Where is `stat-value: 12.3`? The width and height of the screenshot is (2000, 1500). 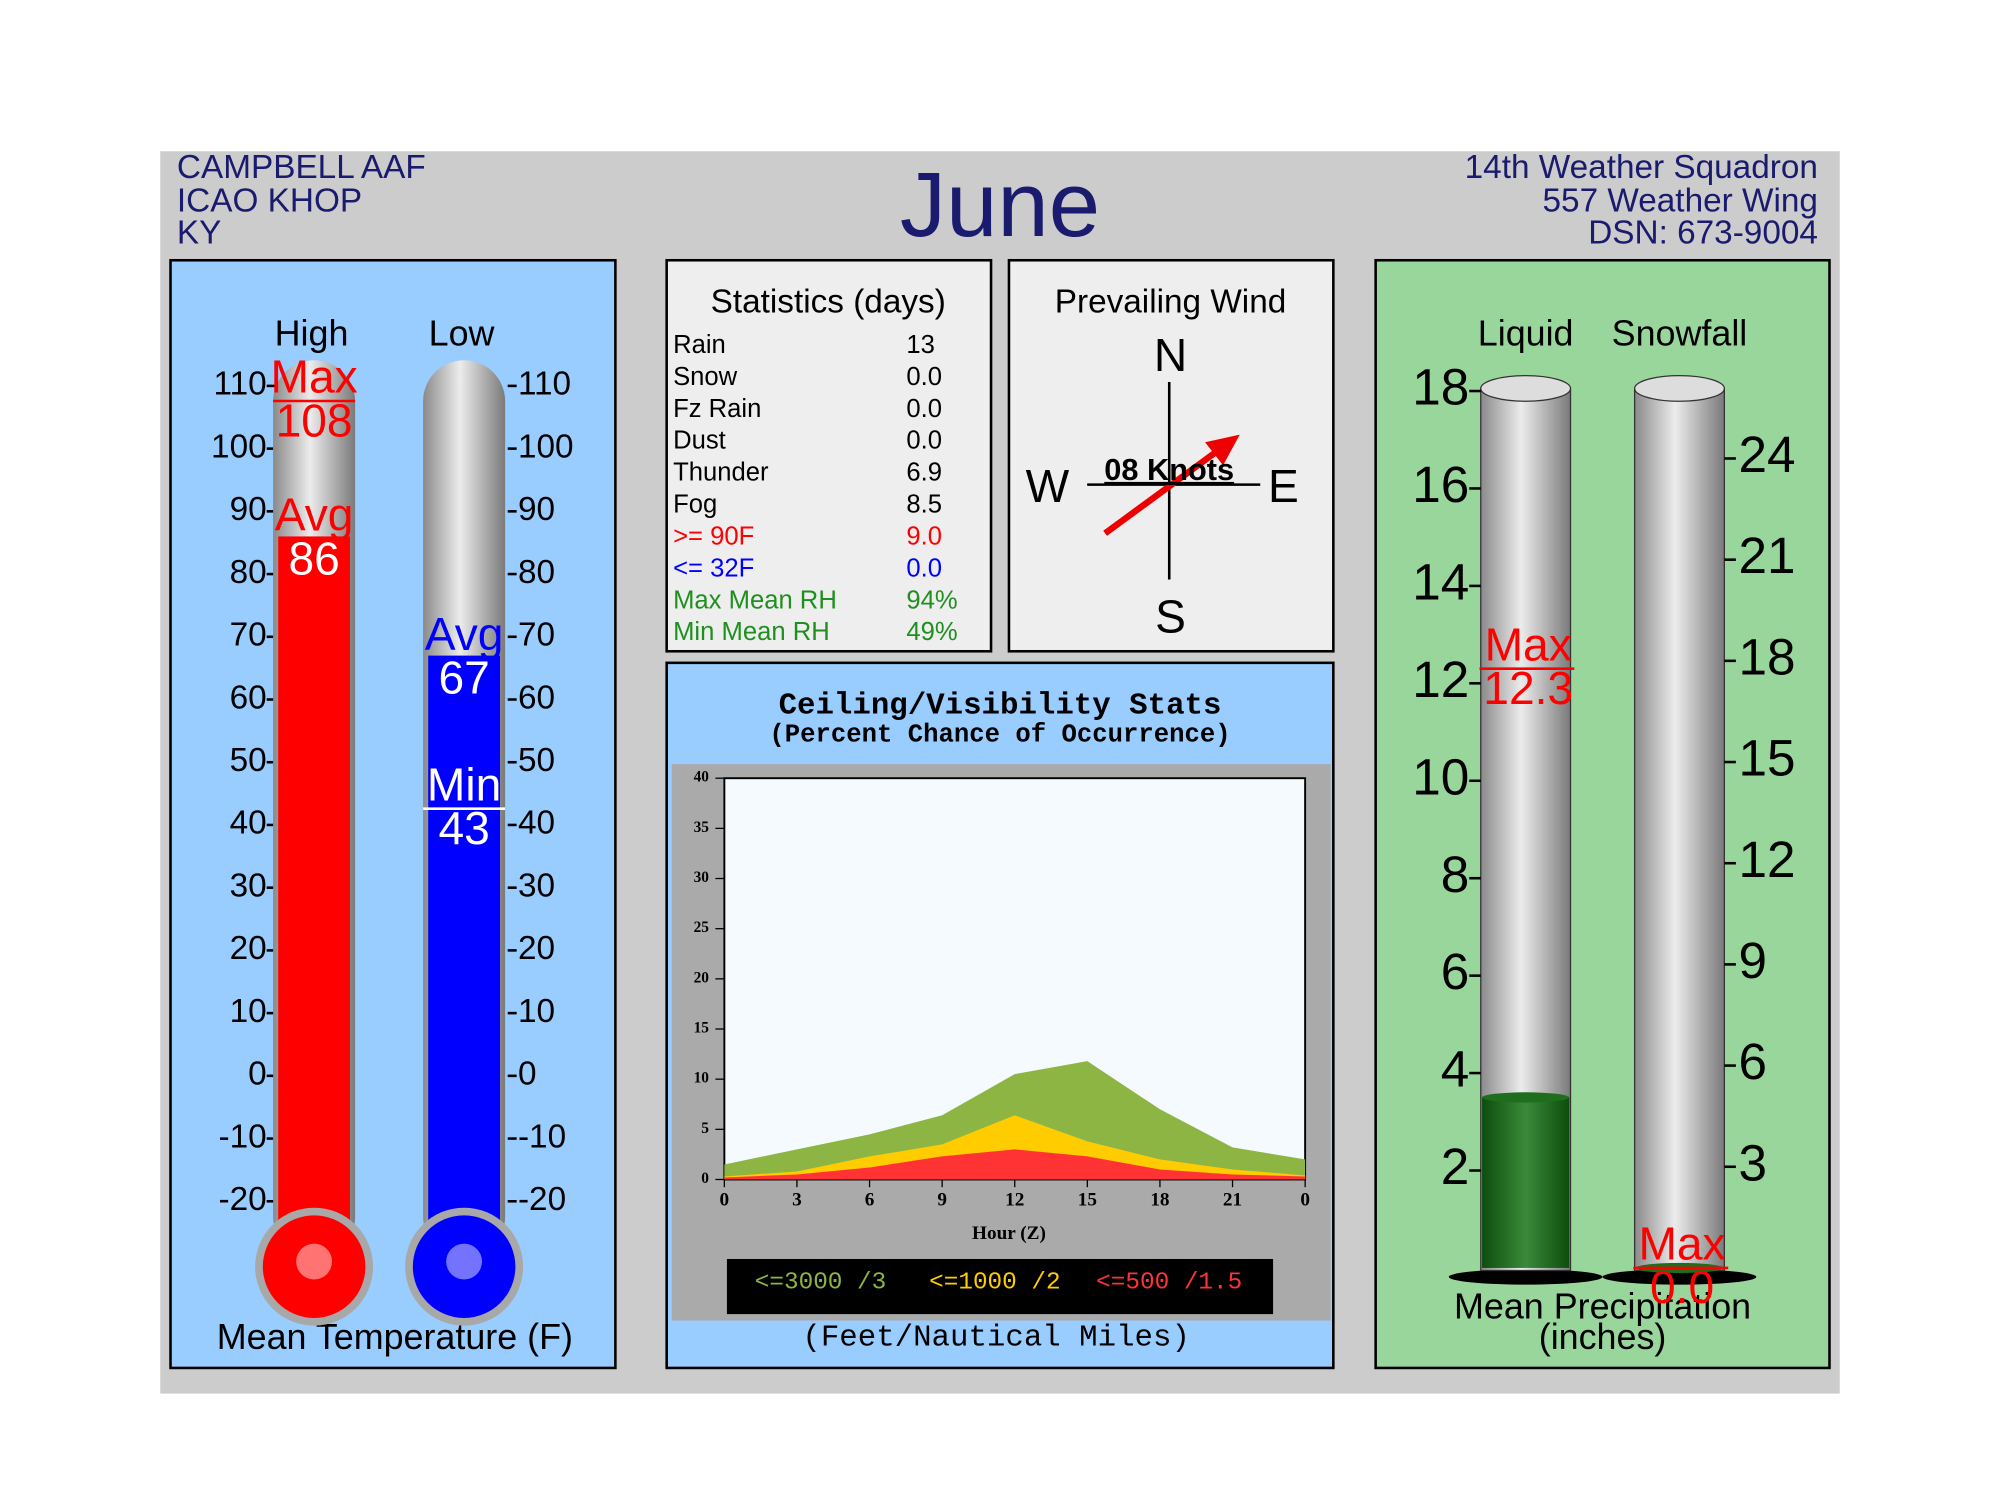 stat-value: 12.3 is located at coordinates (1528, 688).